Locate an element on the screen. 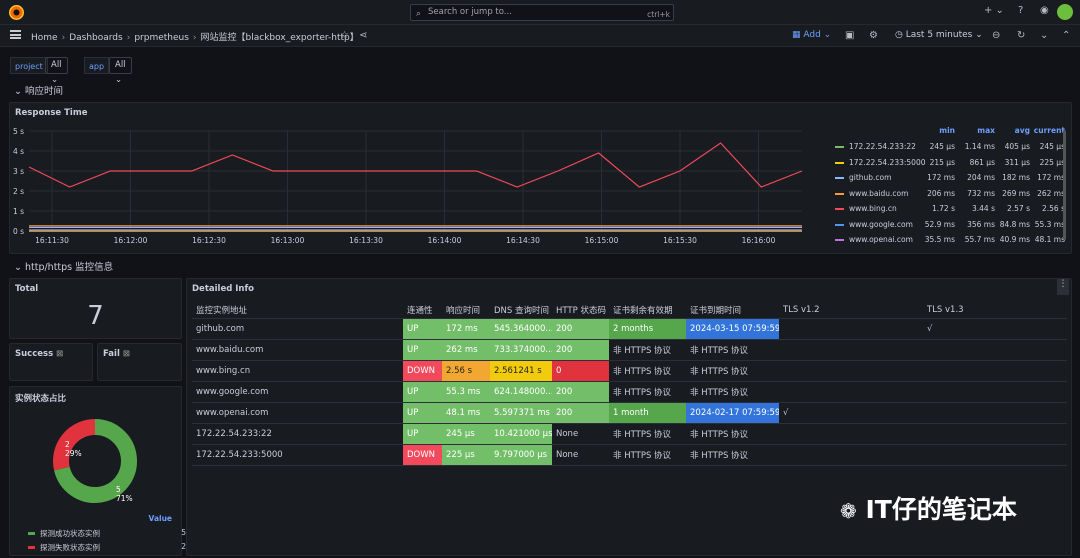  table-cell: www.baidu.com is located at coordinates (297, 350).